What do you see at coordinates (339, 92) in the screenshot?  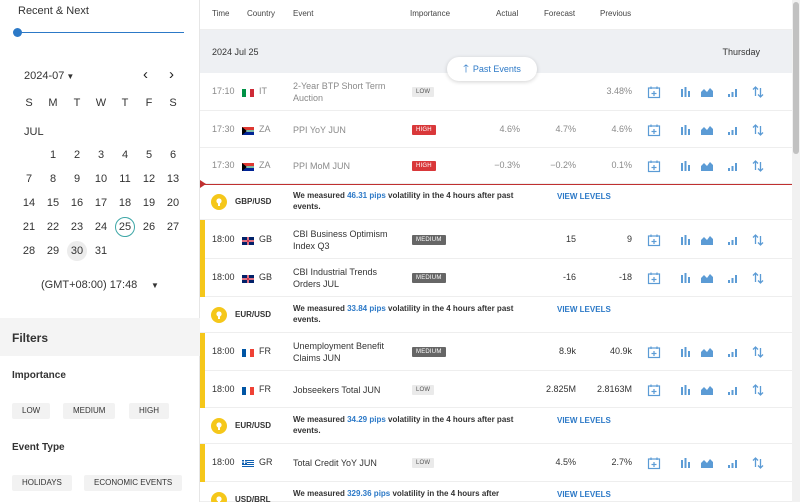 I see `event-name: 2-Year BTP Short Term Auction` at bounding box center [339, 92].